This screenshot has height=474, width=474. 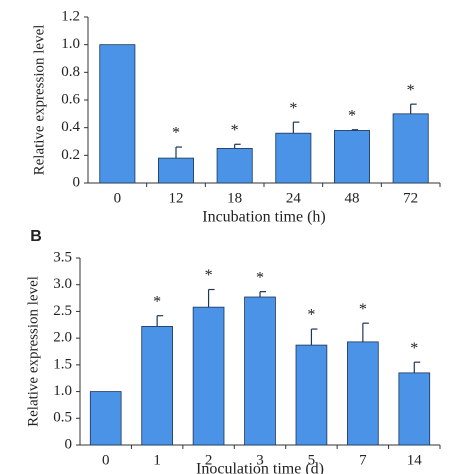 I want to click on panel-label: B, so click(x=36, y=236).